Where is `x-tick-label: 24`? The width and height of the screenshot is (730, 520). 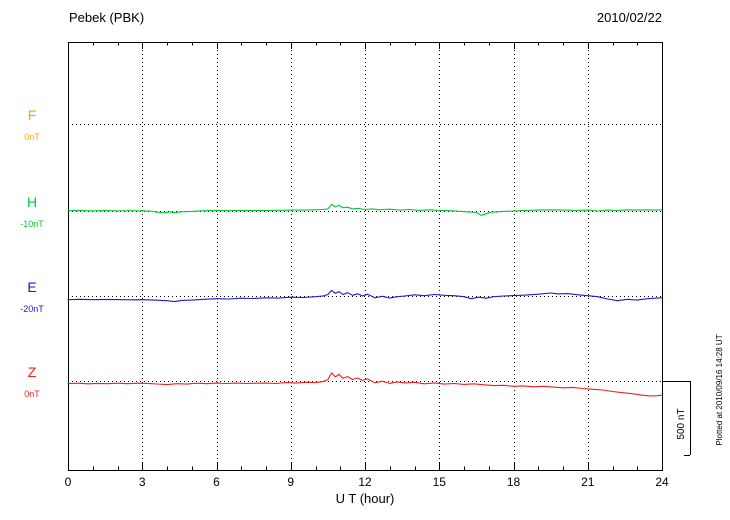 x-tick-label: 24 is located at coordinates (662, 482).